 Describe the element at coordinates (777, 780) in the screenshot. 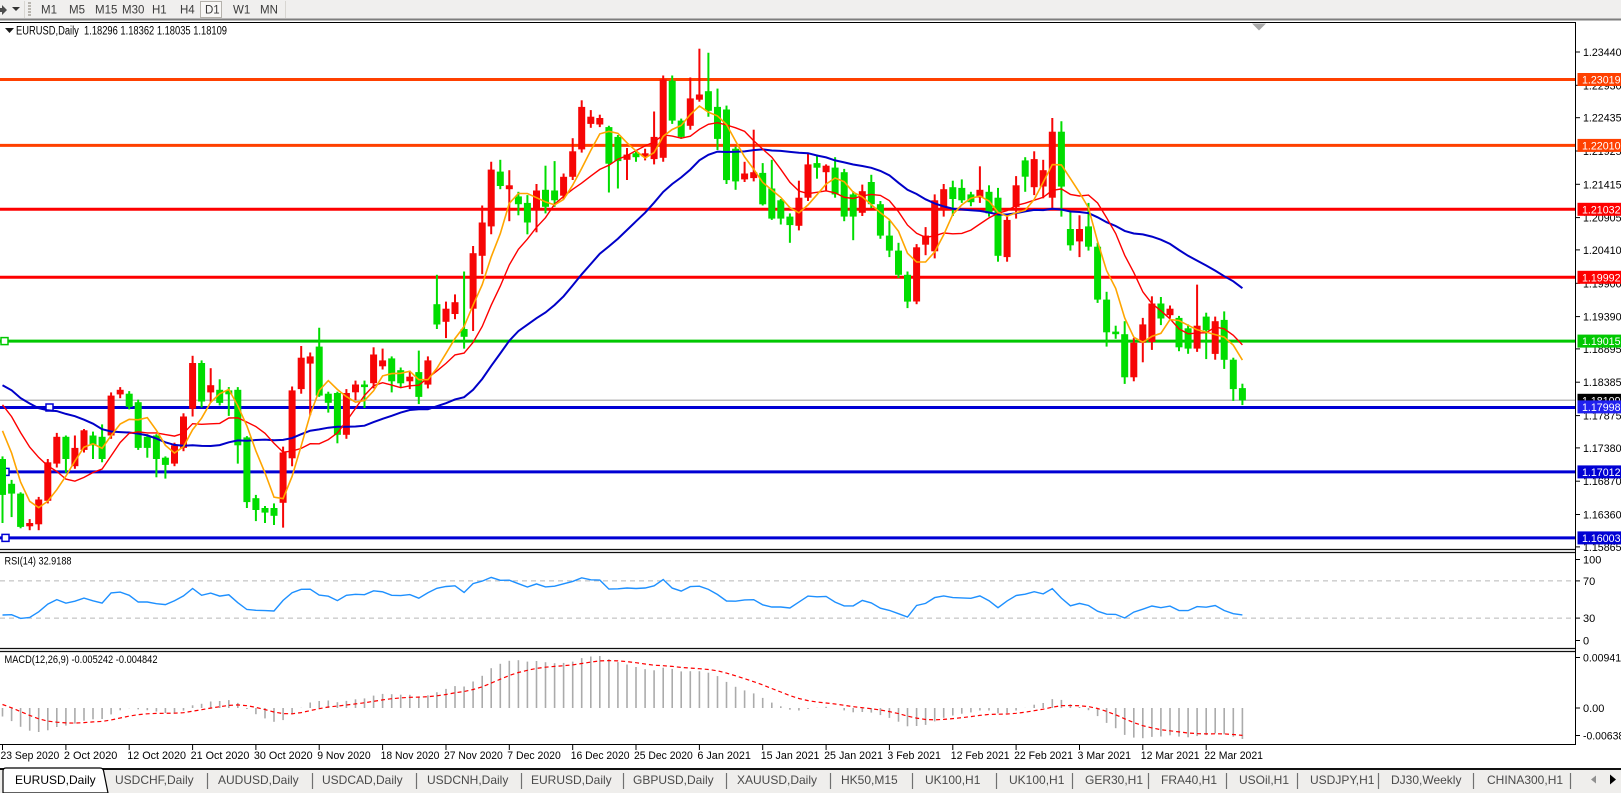

I see `svg-text: XAUUSD,Daily` at that location.